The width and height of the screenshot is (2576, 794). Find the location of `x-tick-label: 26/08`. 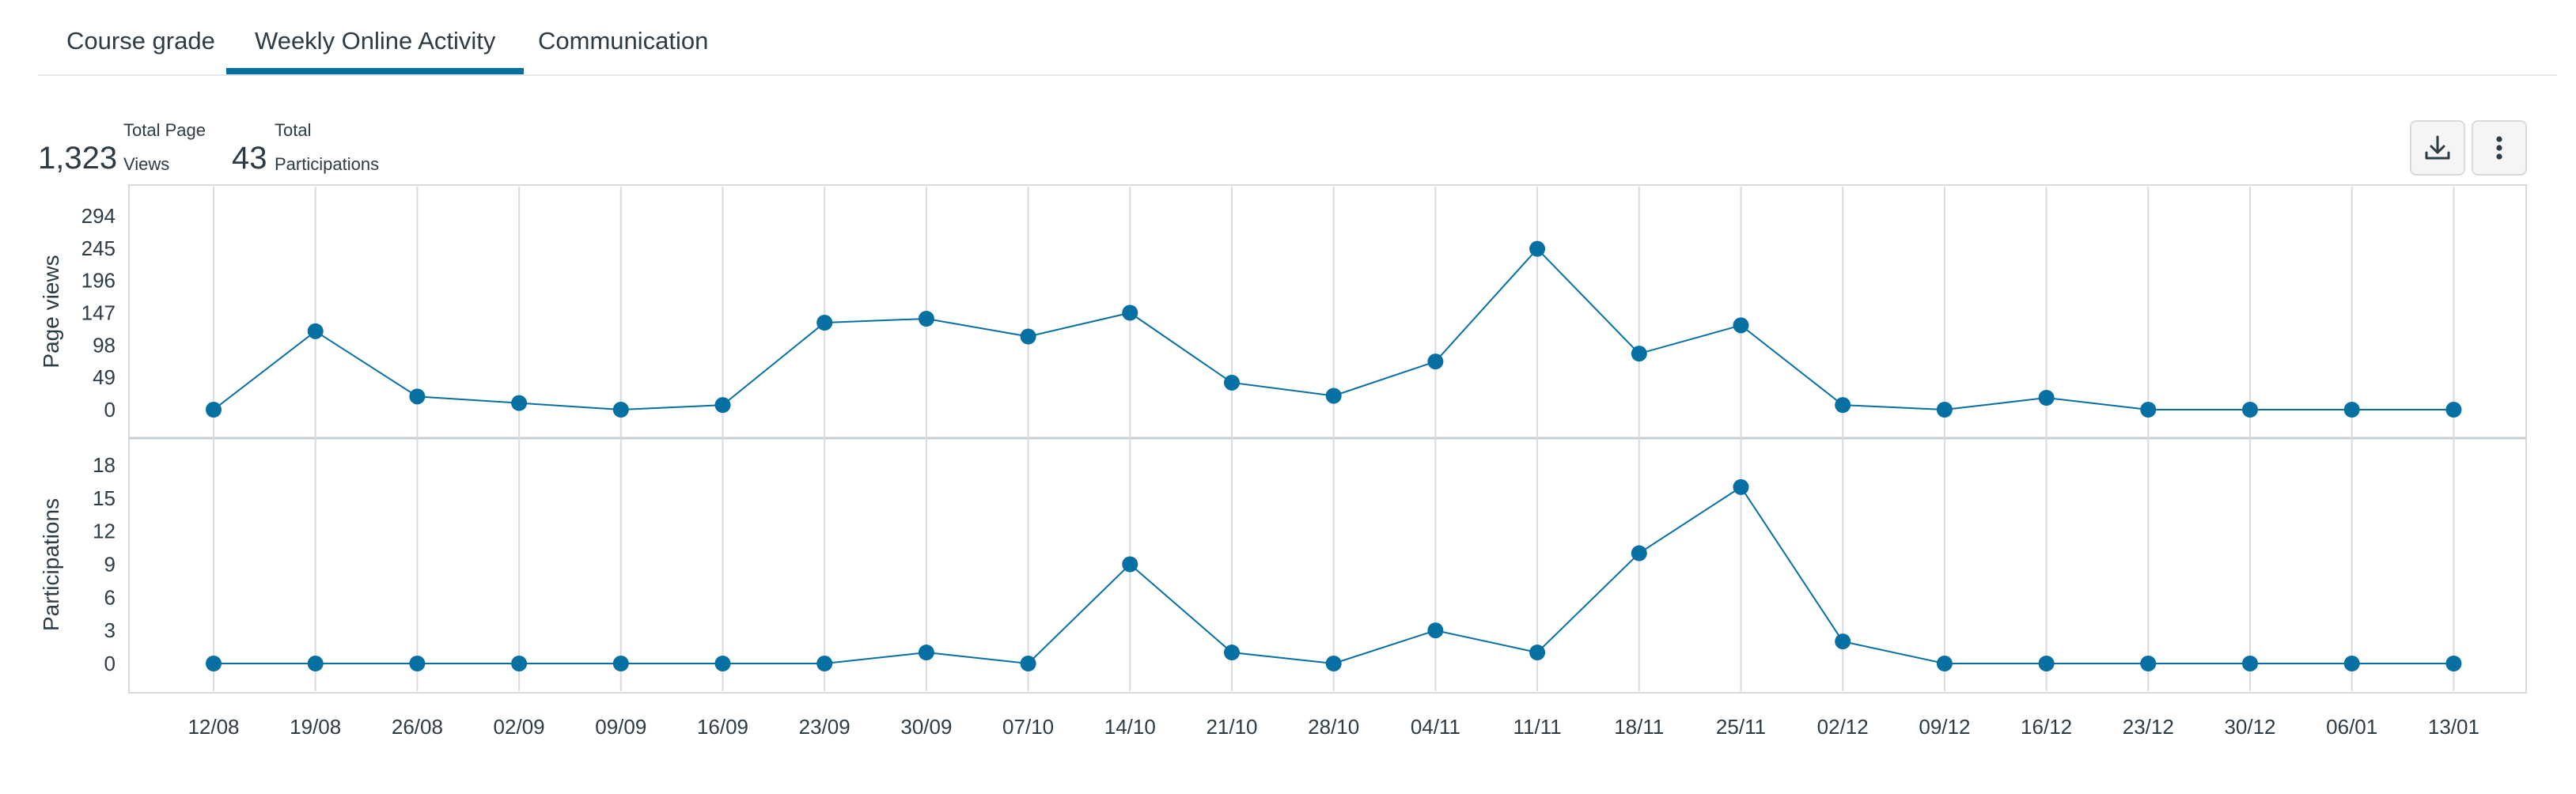

x-tick-label: 26/08 is located at coordinates (417, 727).